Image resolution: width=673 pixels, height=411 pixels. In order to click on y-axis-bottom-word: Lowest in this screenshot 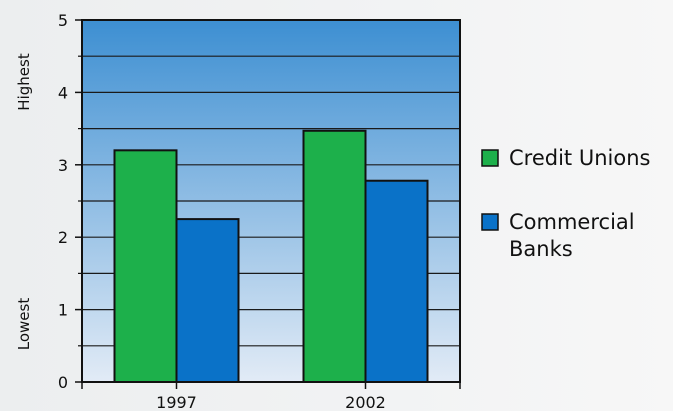, I will do `click(24, 324)`.